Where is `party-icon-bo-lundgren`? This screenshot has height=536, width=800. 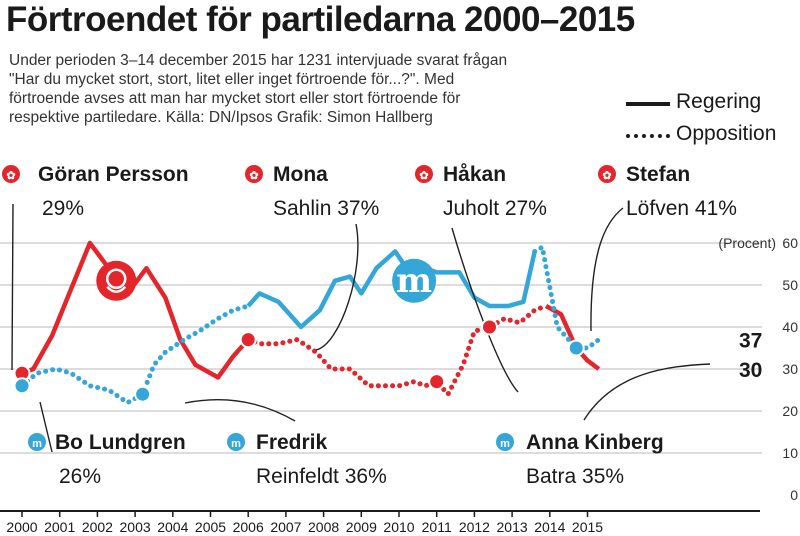 party-icon-bo-lundgren is located at coordinates (37, 442).